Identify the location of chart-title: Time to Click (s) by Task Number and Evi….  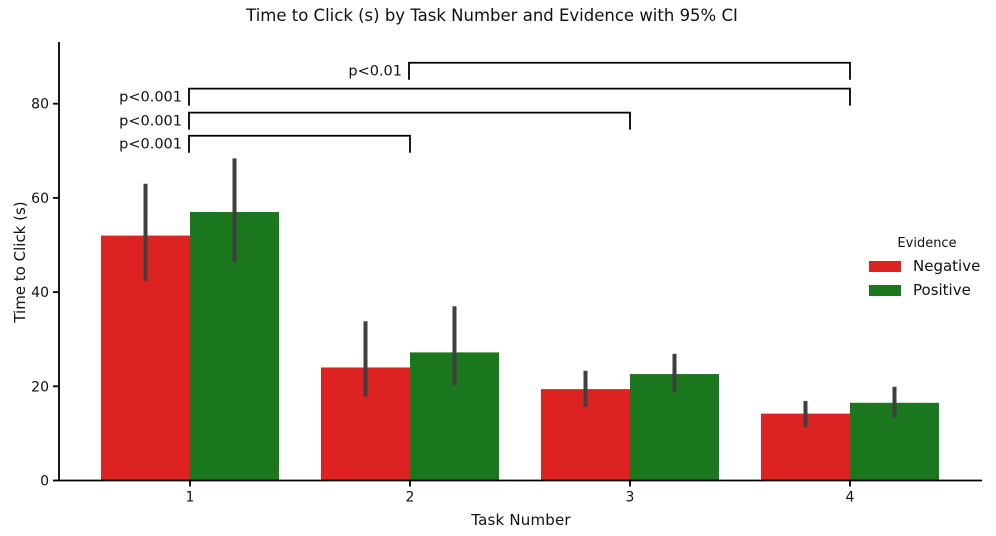
(492, 15).